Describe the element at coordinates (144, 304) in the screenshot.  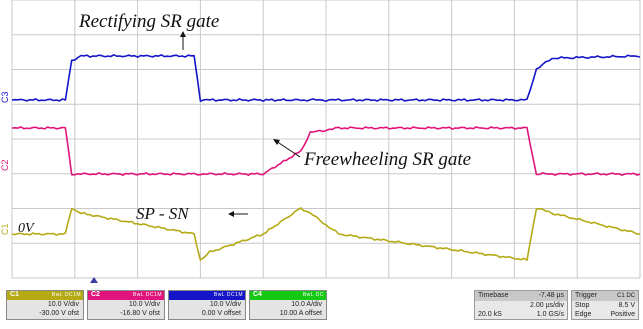
I see `channel-2-scale: 10.0 V/div` at that location.